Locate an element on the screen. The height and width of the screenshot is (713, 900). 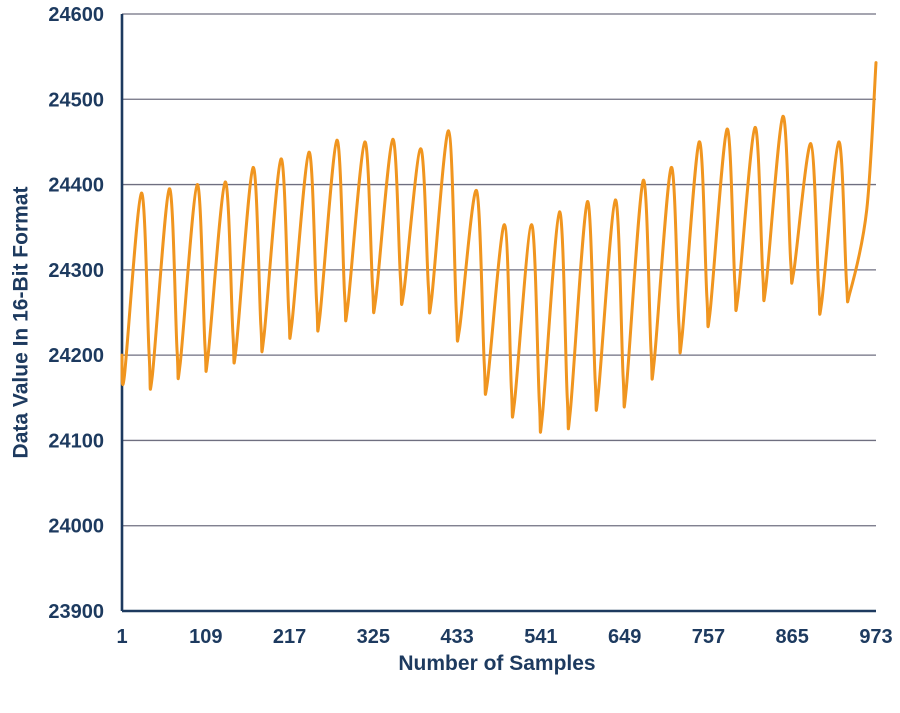
x-tick-label-109: 109 is located at coordinates (205, 637).